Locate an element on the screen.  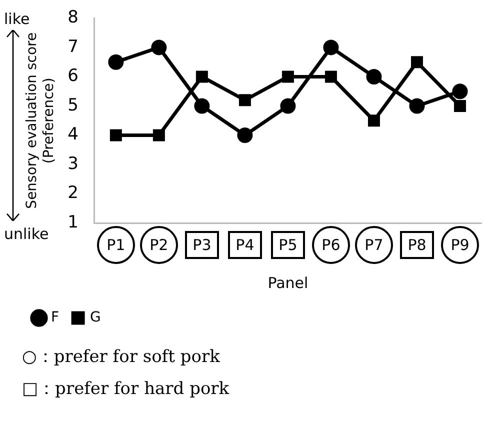
x-tick-label: P1 is located at coordinates (116, 245).